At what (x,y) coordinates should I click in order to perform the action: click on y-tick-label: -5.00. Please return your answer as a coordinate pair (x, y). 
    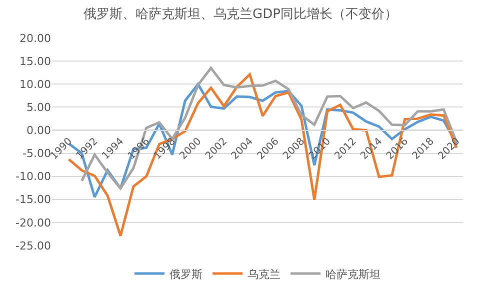
    Looking at the image, I should click on (36, 153).